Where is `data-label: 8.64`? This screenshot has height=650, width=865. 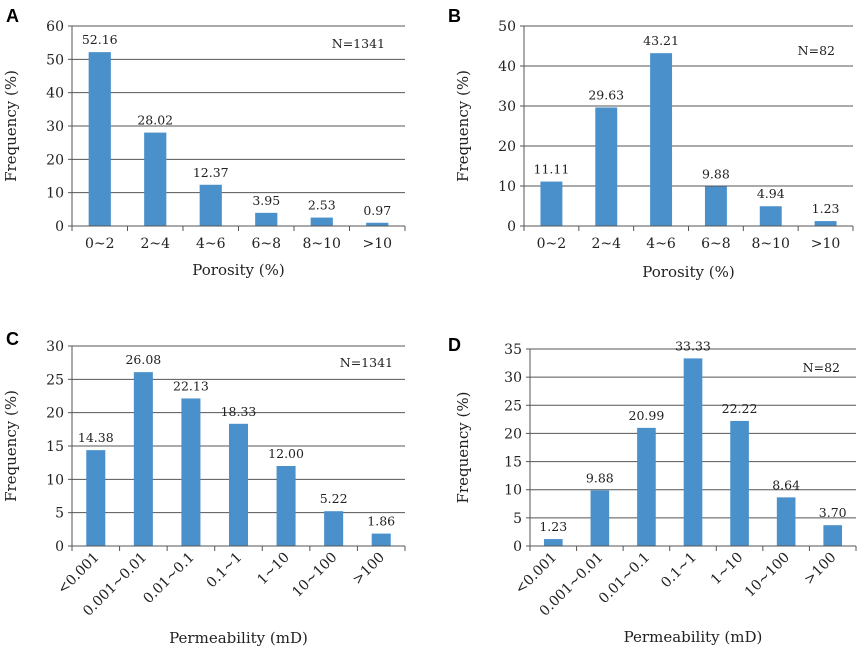
data-label: 8.64 is located at coordinates (786, 484).